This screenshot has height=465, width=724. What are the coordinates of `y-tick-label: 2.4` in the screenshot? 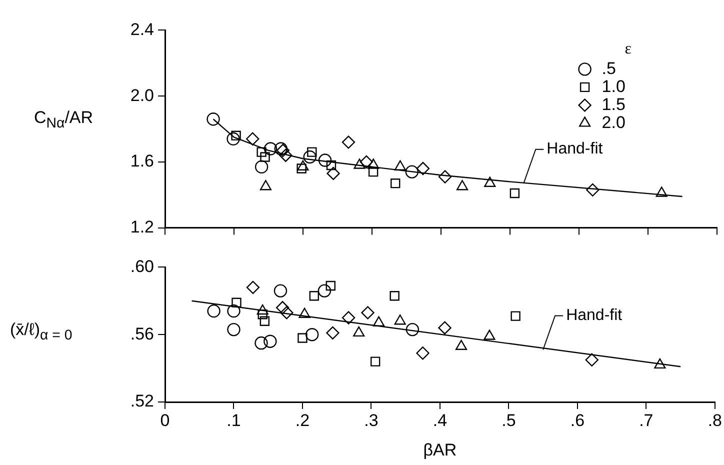 It's located at (142, 29).